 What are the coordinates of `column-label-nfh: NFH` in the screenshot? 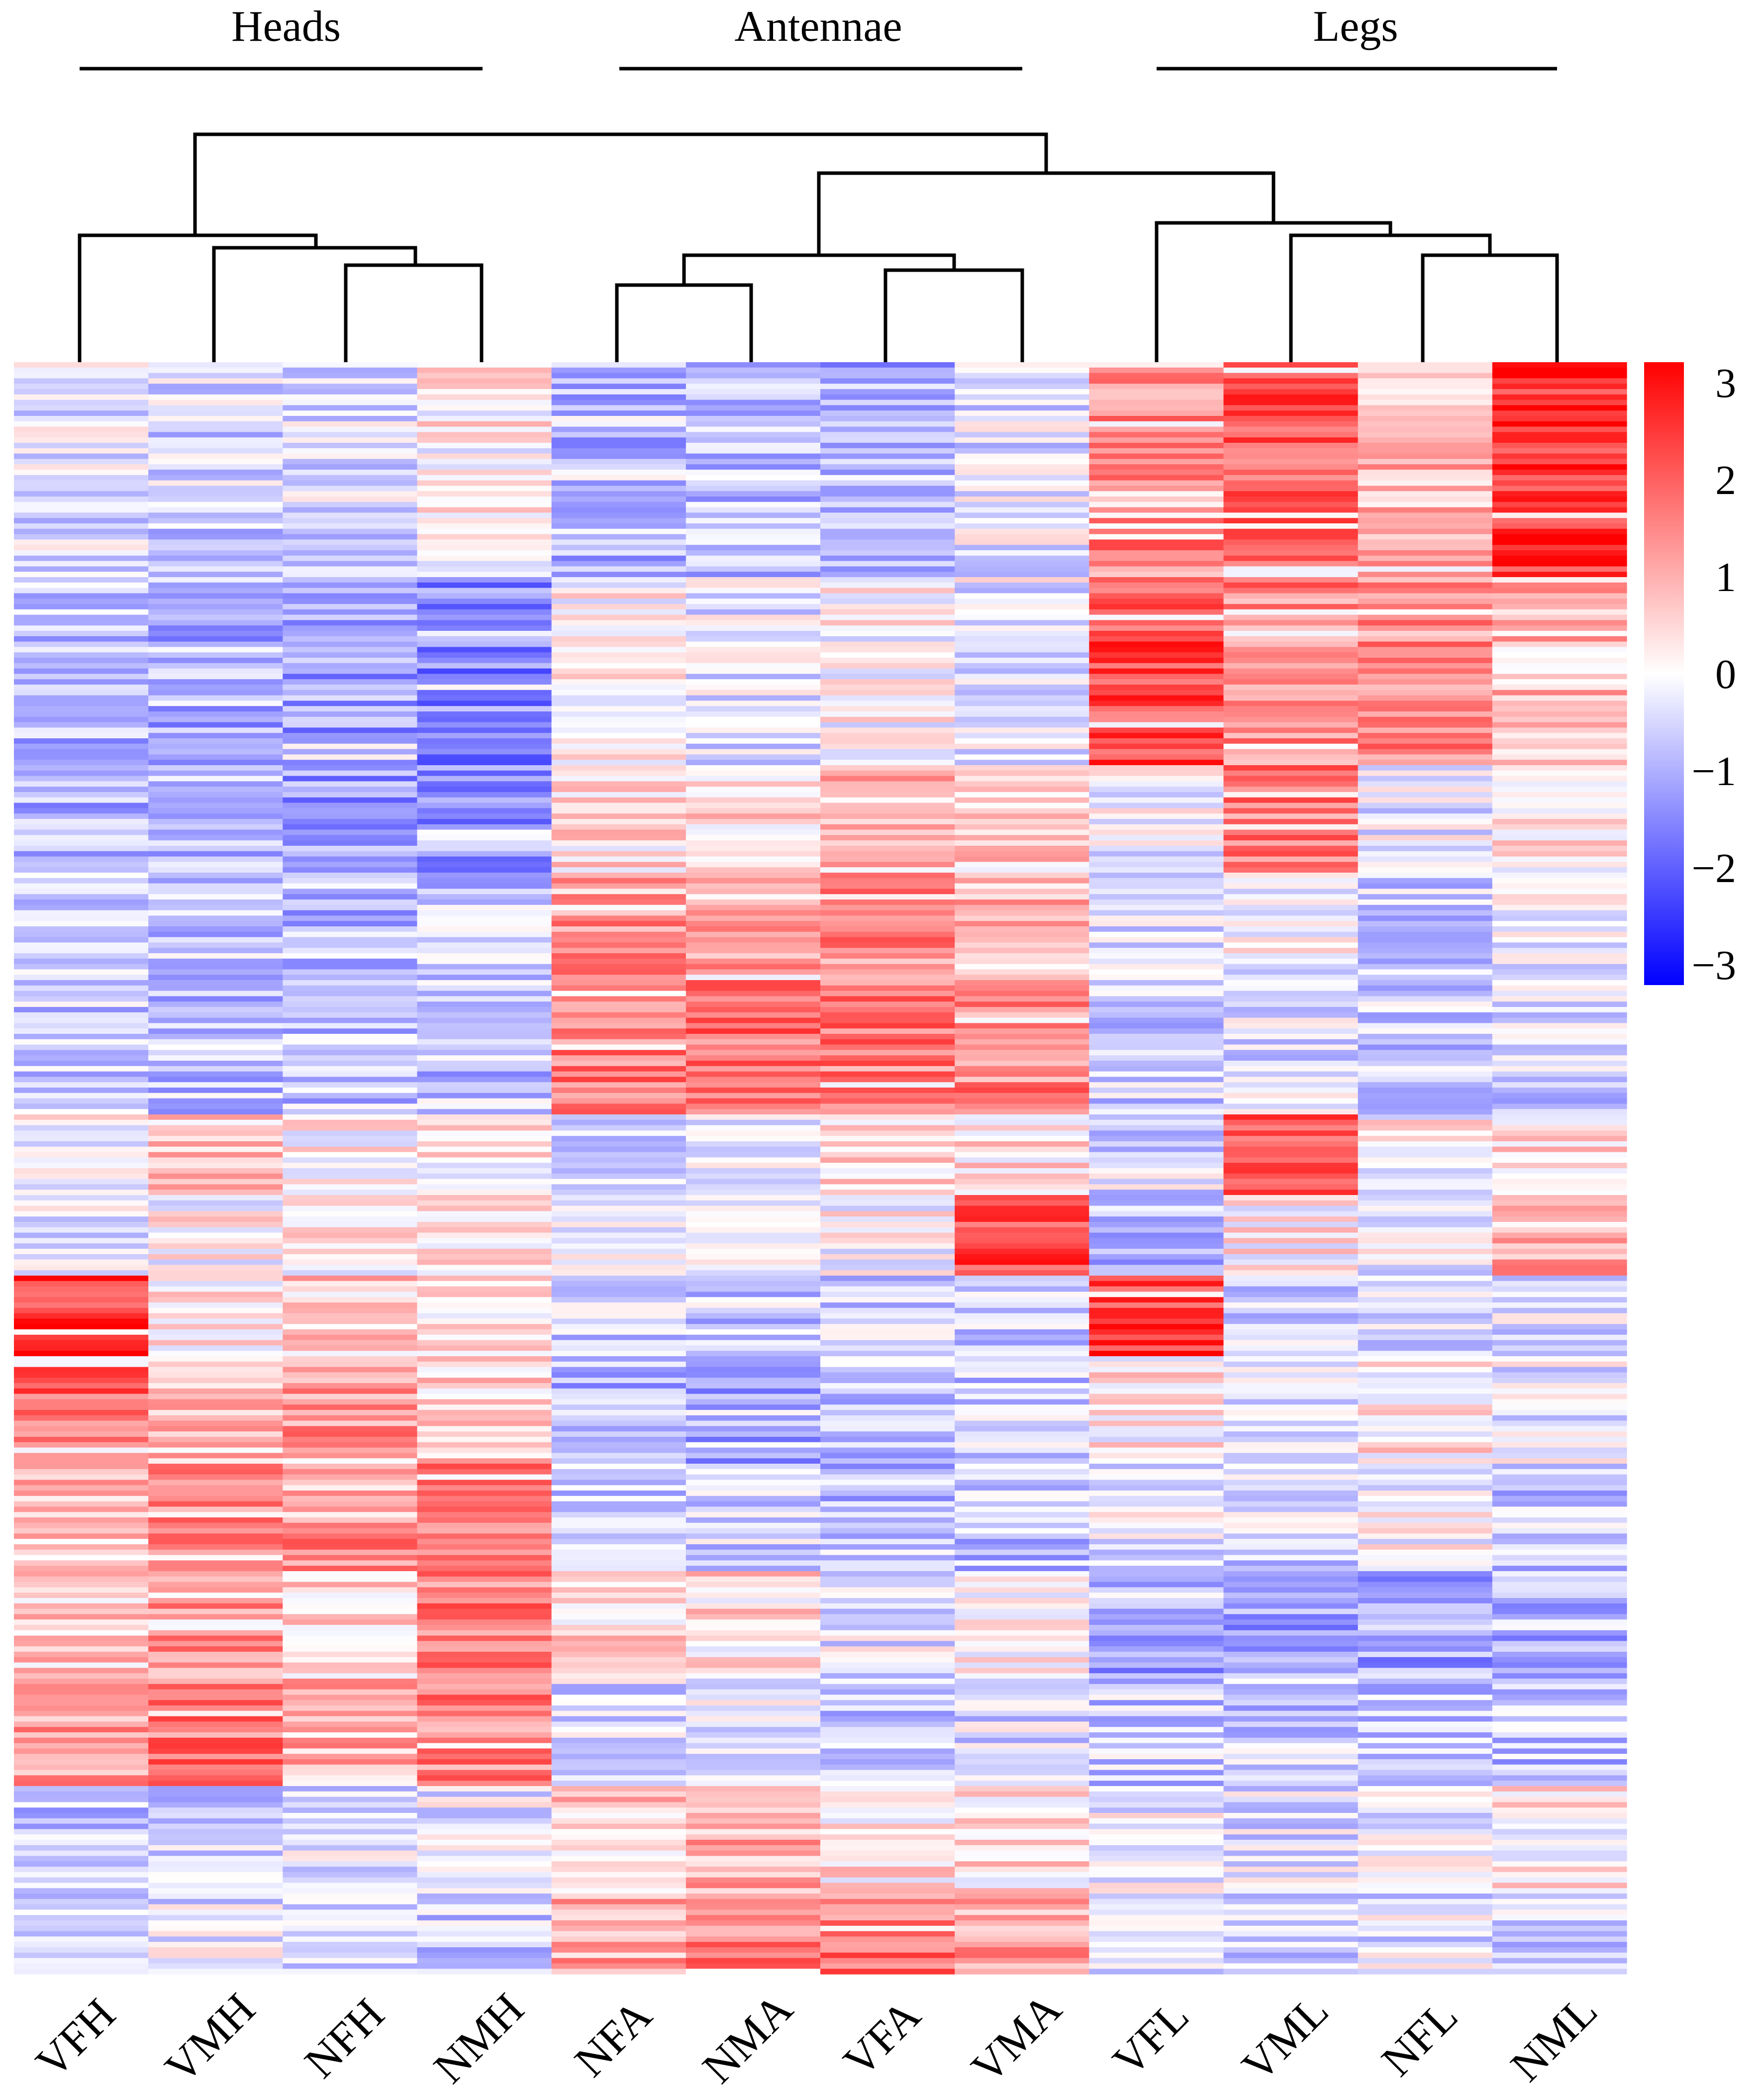 It's located at (344, 2038).